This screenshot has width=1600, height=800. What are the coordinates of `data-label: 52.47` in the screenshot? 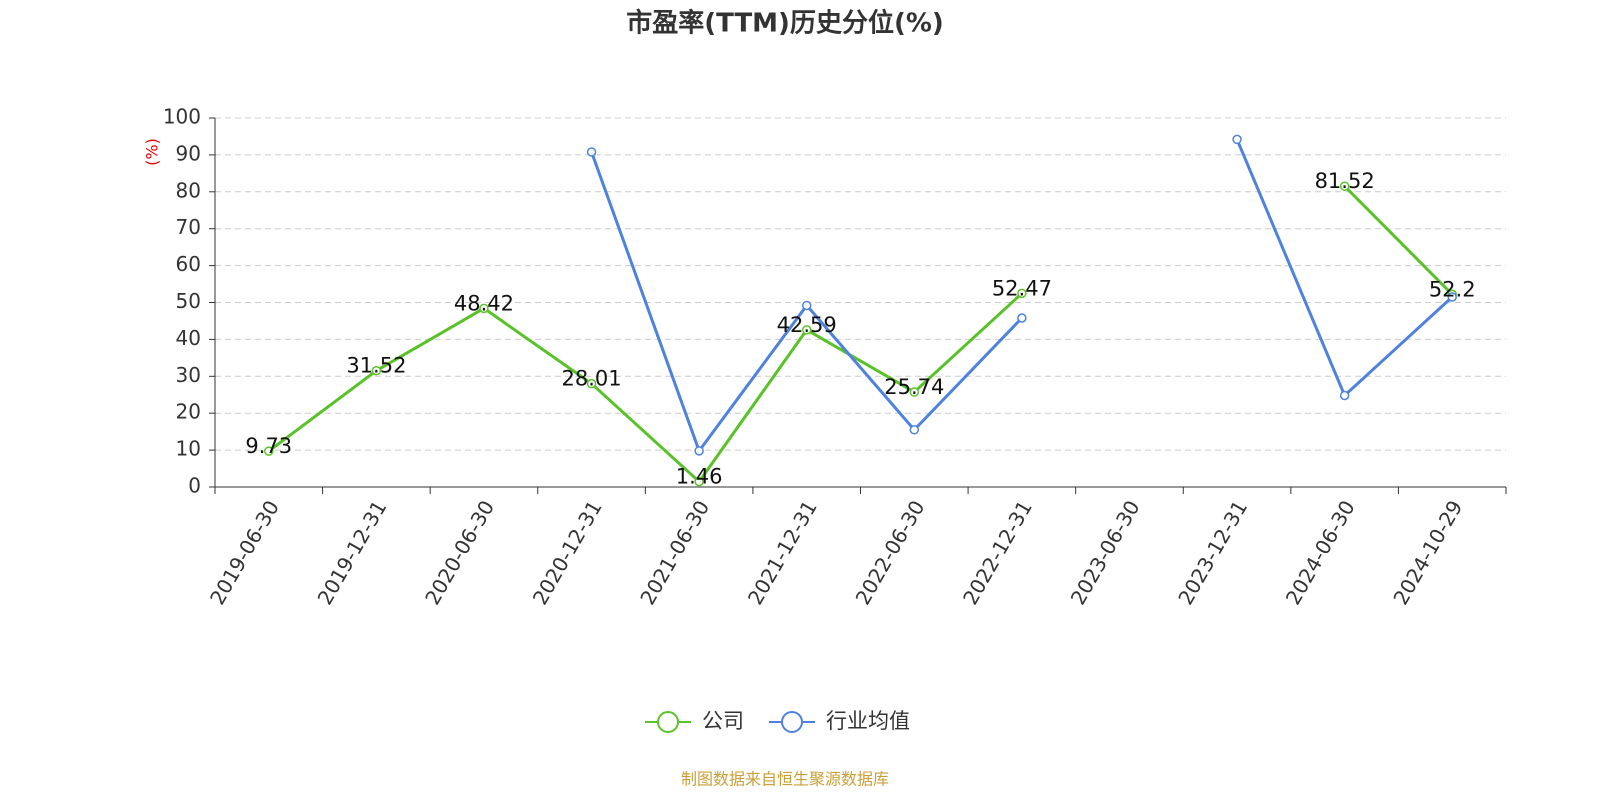 It's located at (1022, 288).